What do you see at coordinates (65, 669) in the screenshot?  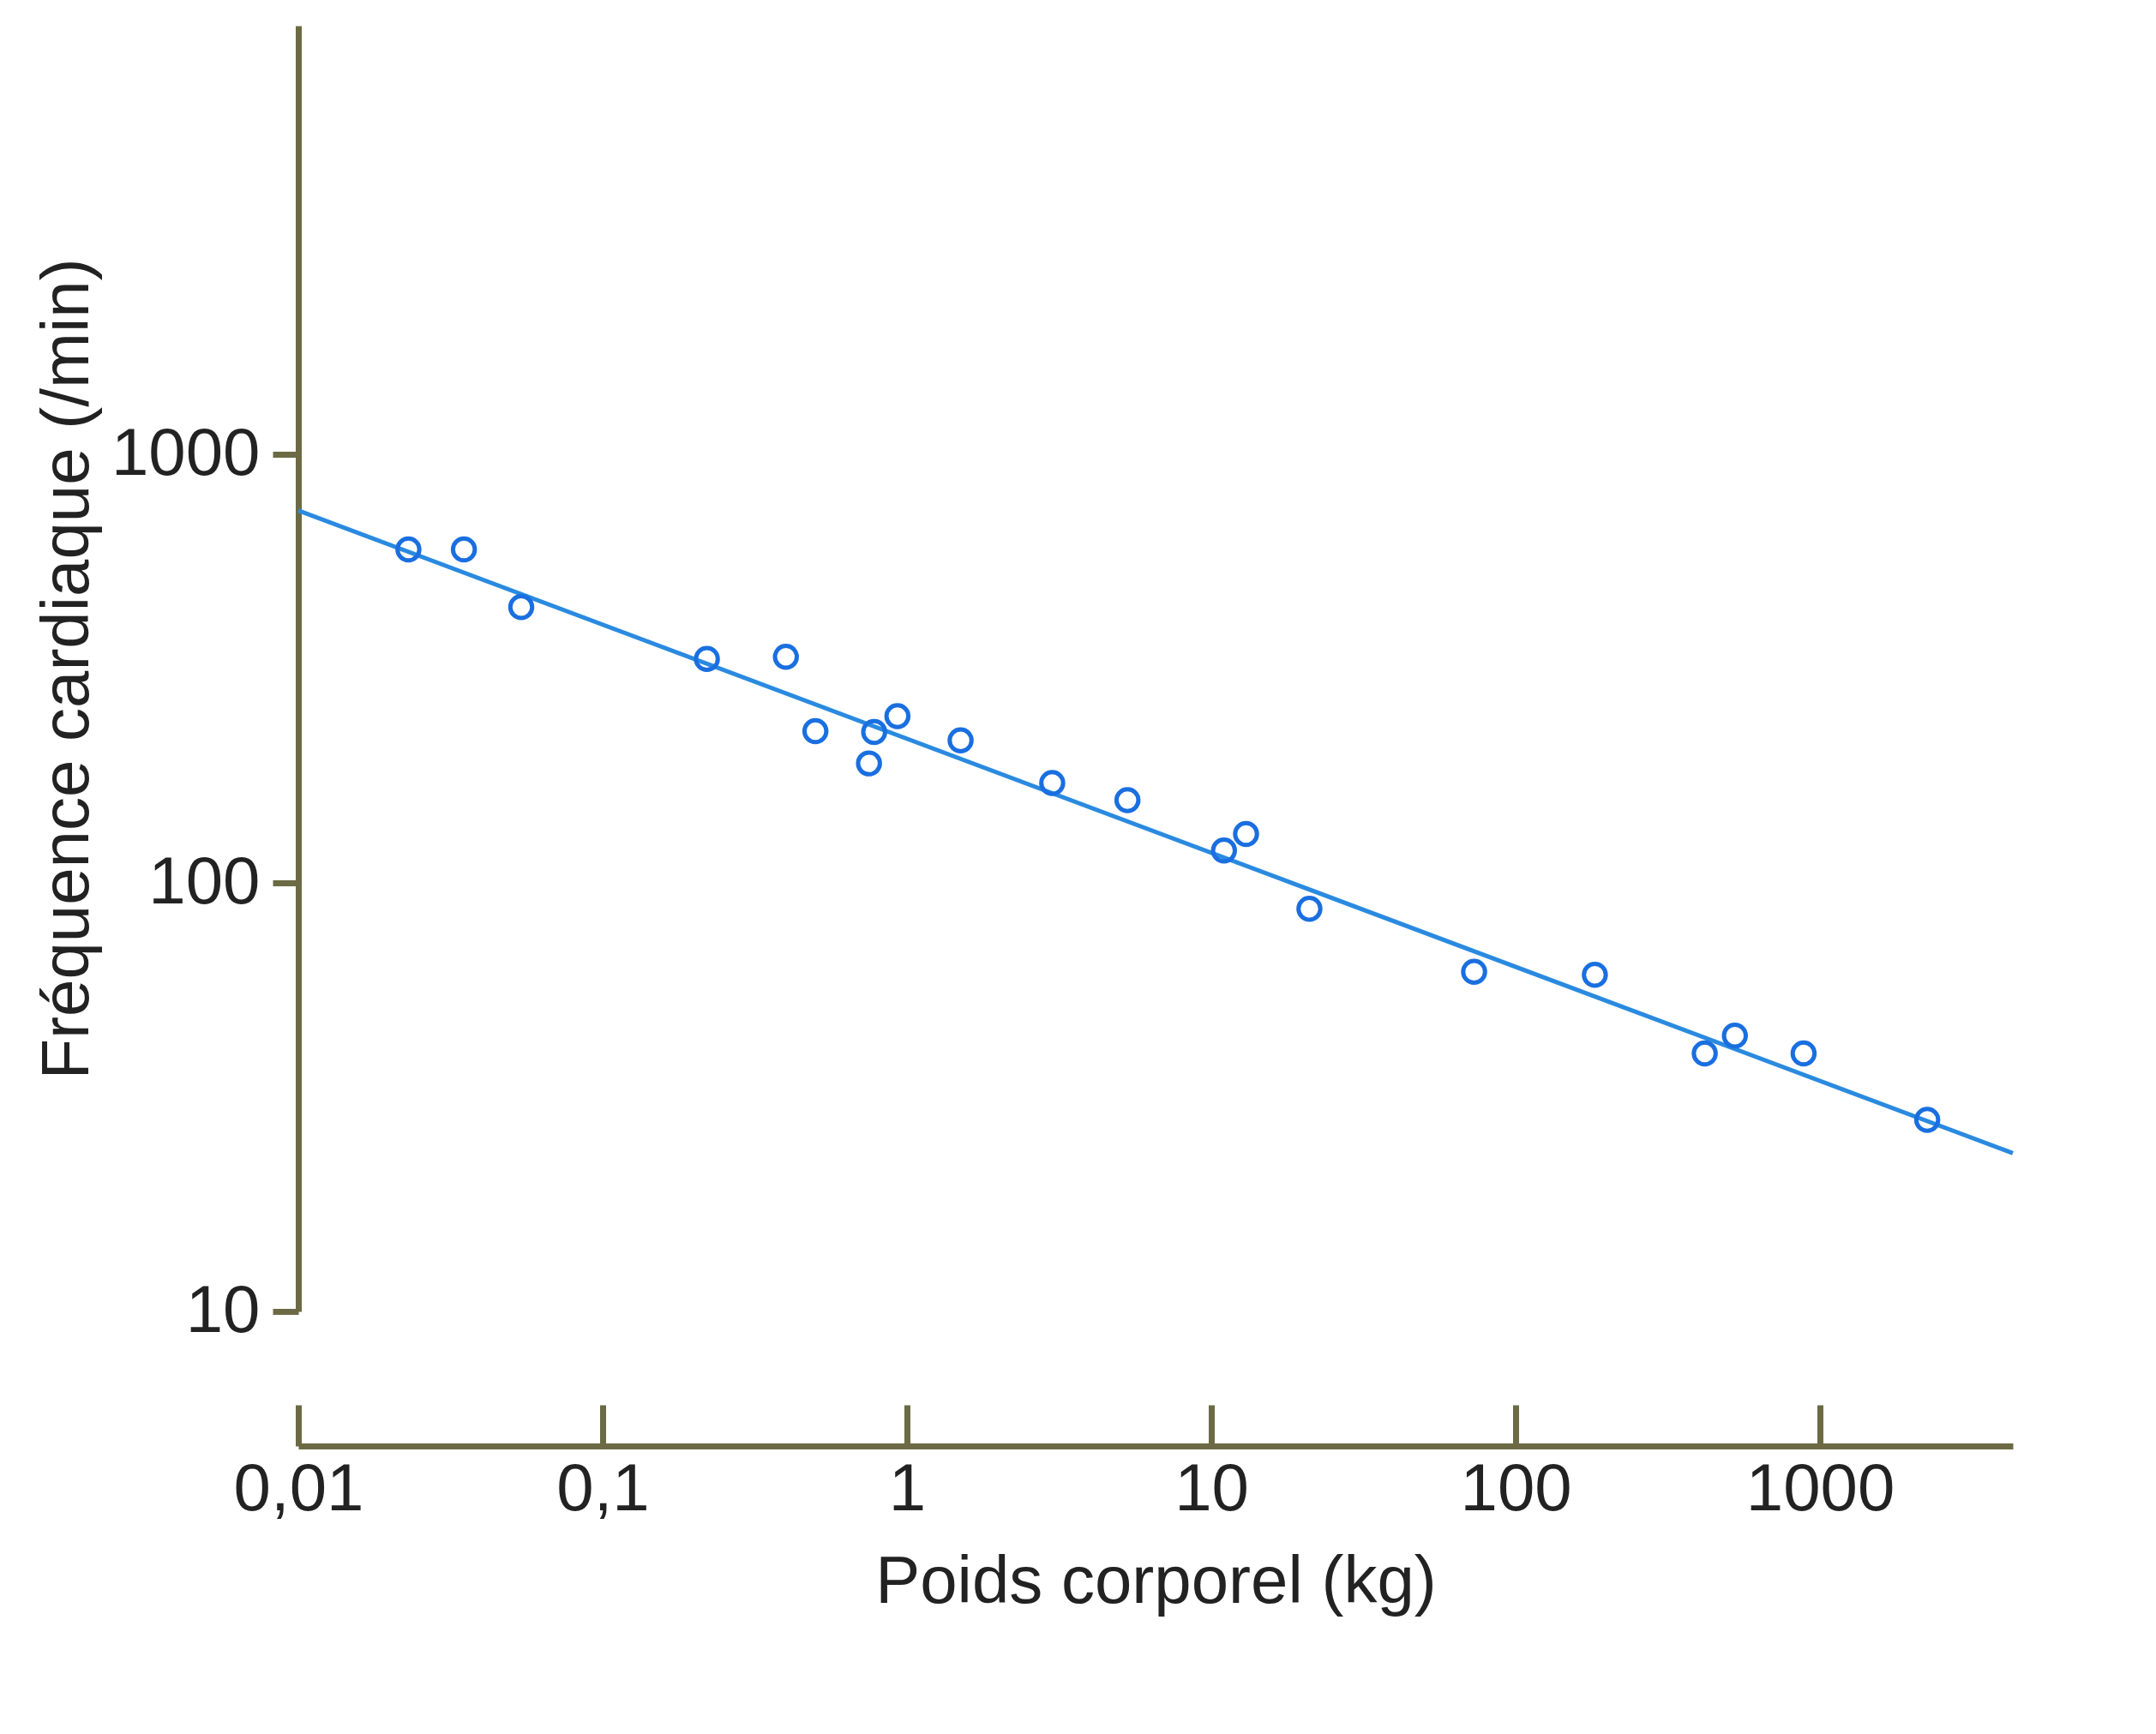 I see `y-axis-title: Fréquence cardiaque (/min)` at bounding box center [65, 669].